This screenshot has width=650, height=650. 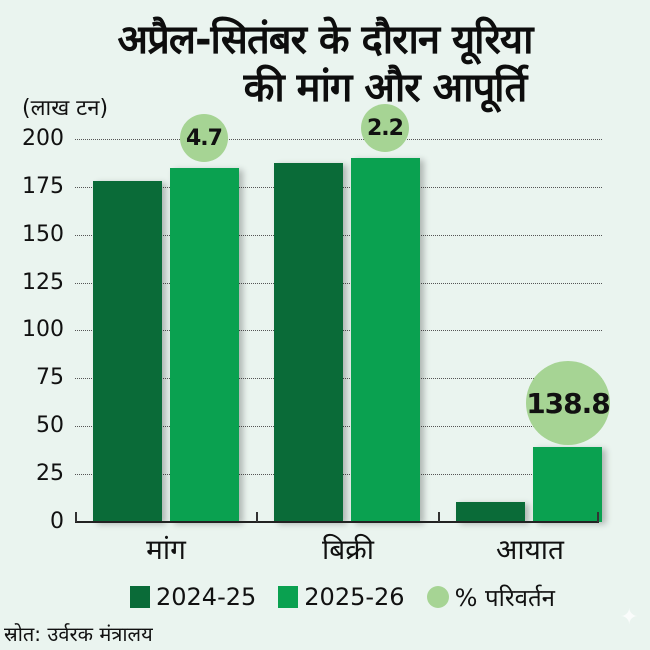 What do you see at coordinates (204, 138) in the screenshot?
I see `pct-change-bubble-demand: 4.7` at bounding box center [204, 138].